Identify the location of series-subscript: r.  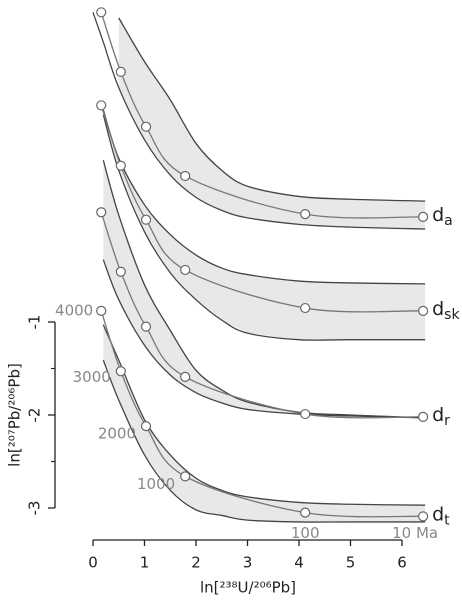
(447, 421).